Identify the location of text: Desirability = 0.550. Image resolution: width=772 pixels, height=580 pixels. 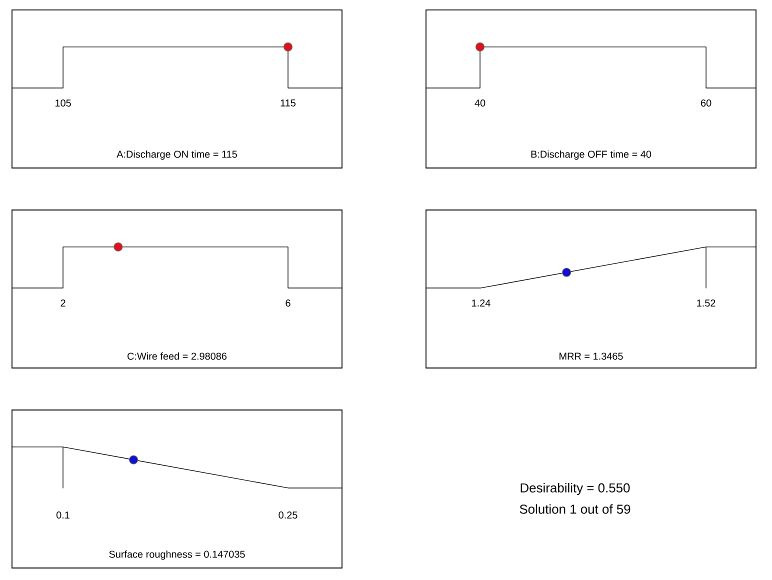
(575, 489).